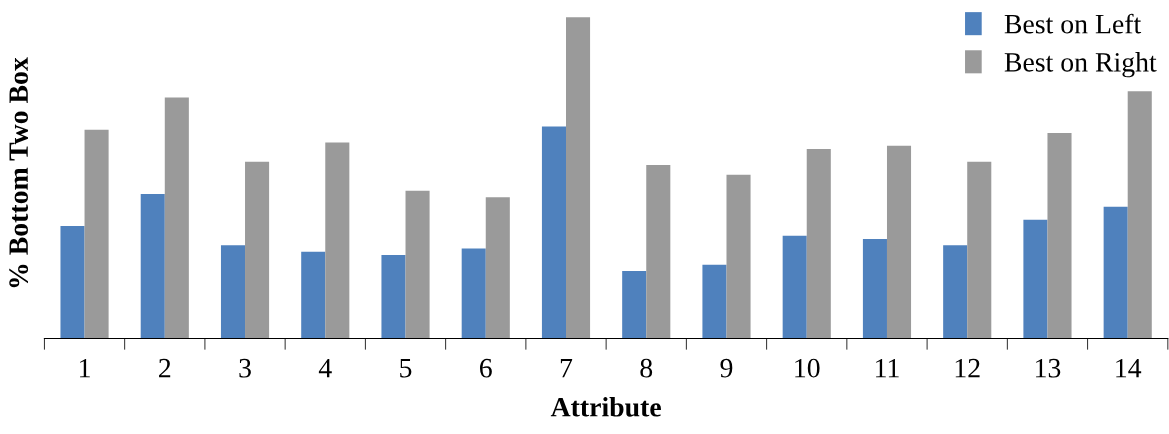 The image size is (1169, 434). What do you see at coordinates (1129, 368) in the screenshot?
I see `x-tick-label: 14` at bounding box center [1129, 368].